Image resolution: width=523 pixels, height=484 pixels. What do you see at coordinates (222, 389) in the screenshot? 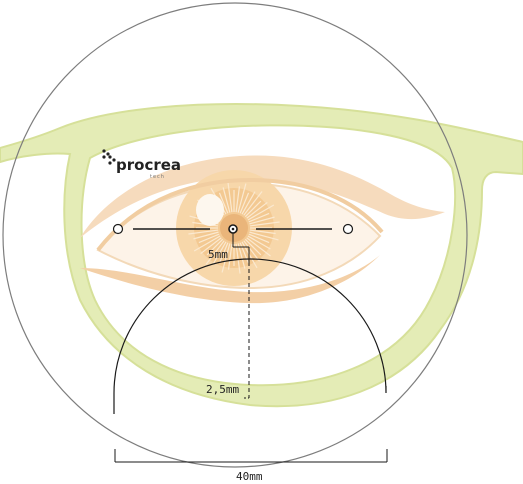
I see `vertical-drop-label: 2,5mm` at bounding box center [222, 389].